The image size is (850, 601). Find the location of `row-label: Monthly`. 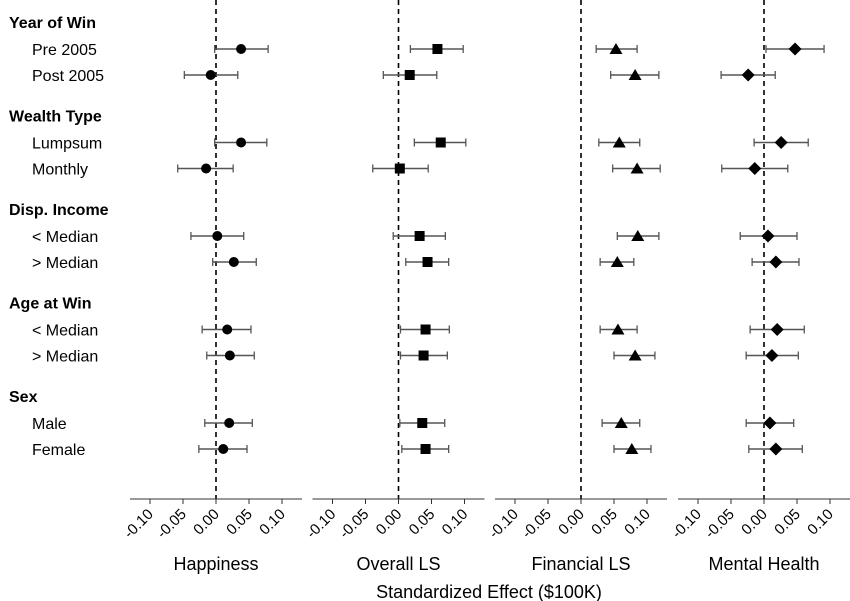

row-label: Monthly is located at coordinates (60, 170).